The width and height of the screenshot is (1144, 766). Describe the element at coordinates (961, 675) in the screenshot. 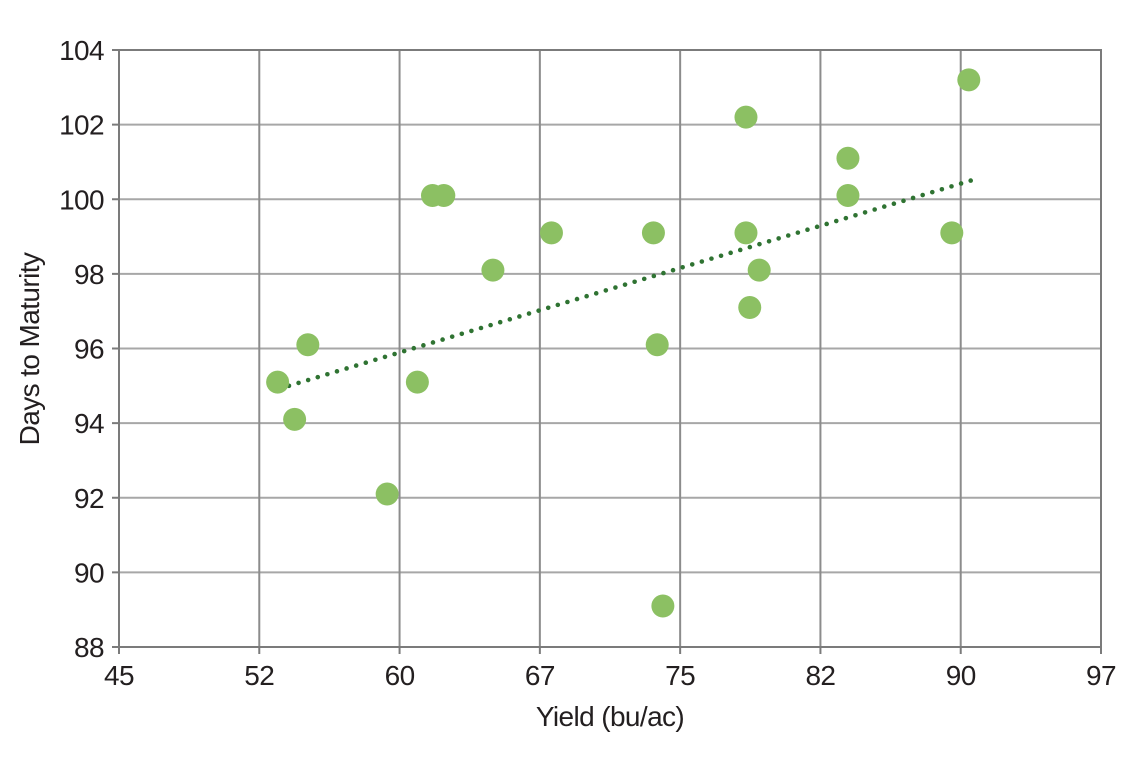

I see `x-tick-label: 90` at that location.